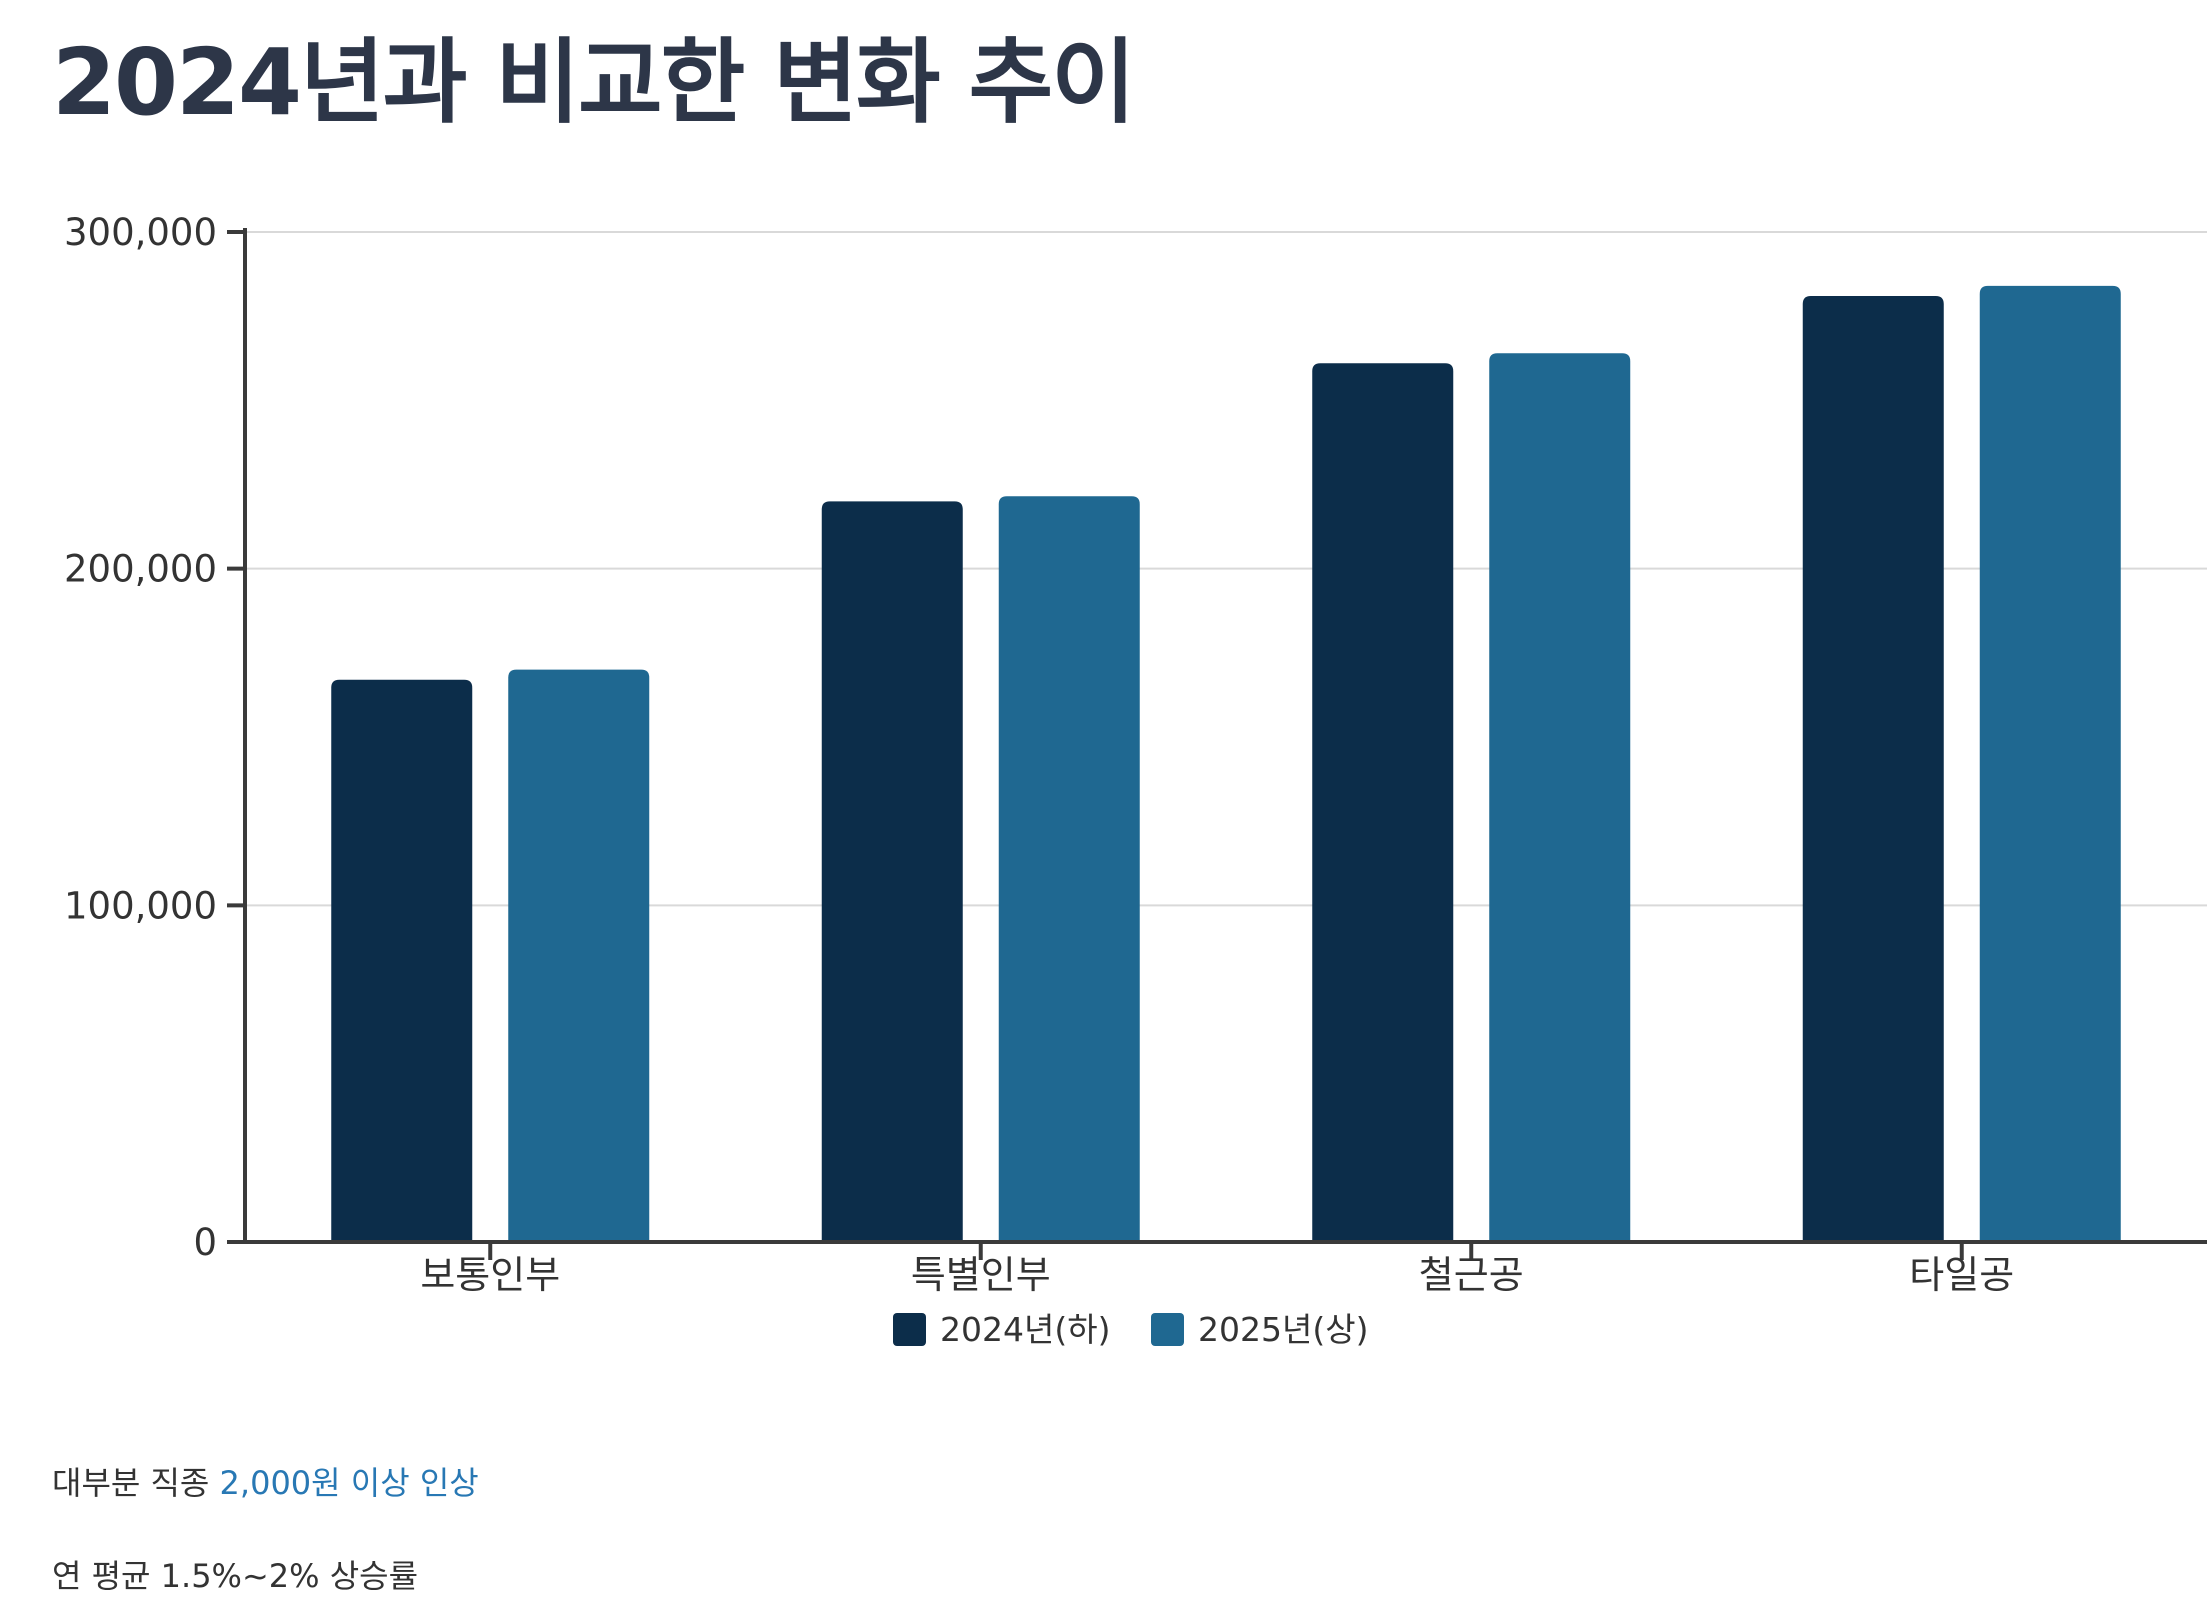  I want to click on y-tick-label: 100,000, so click(140, 905).